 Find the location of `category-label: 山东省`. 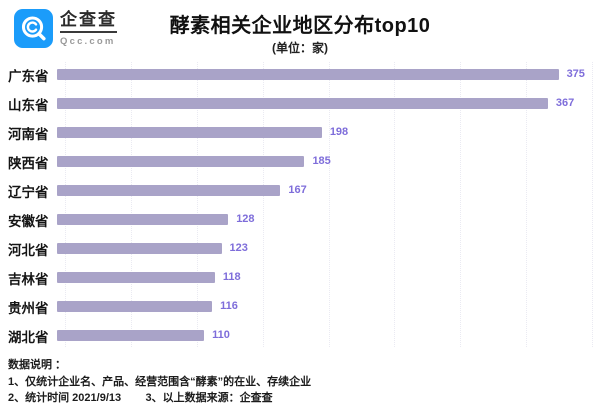

category-label: 山东省 is located at coordinates (28, 105).